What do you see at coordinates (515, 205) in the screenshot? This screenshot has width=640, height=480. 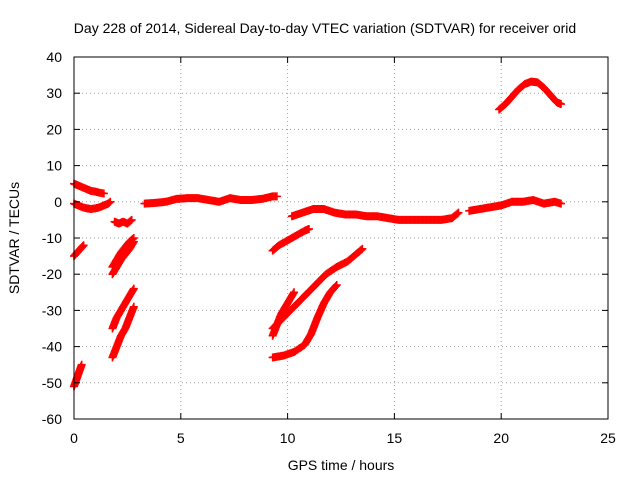 I see `series-arc-p` at bounding box center [515, 205].